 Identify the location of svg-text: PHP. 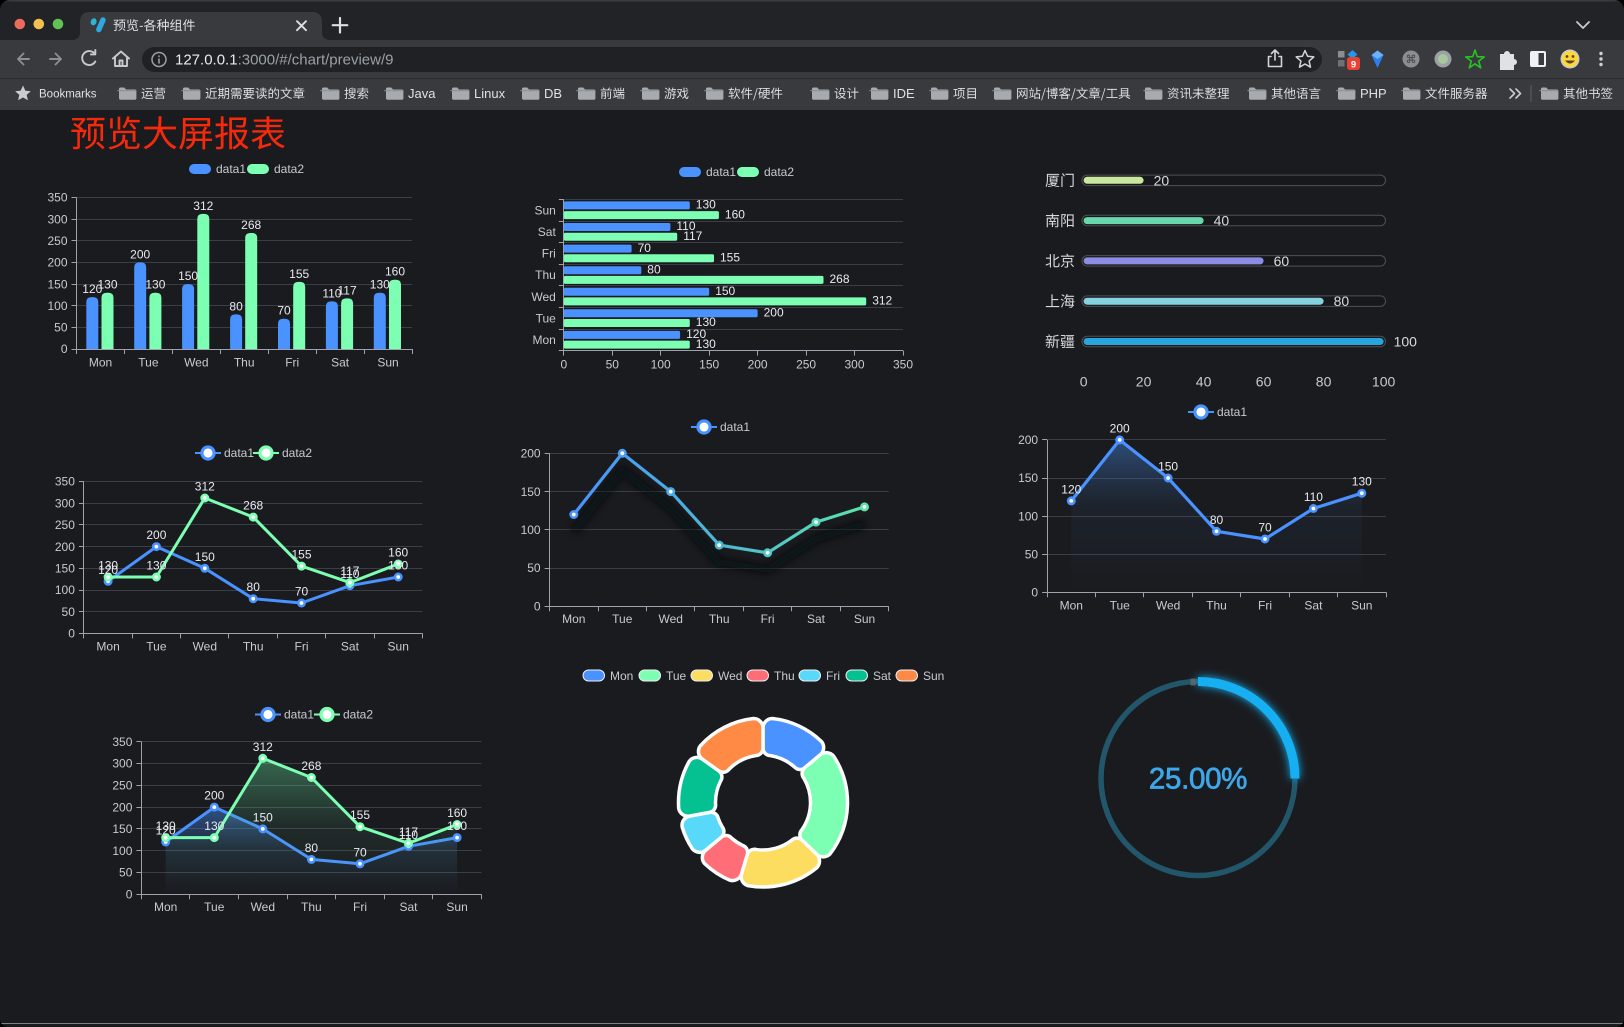
(1373, 93).